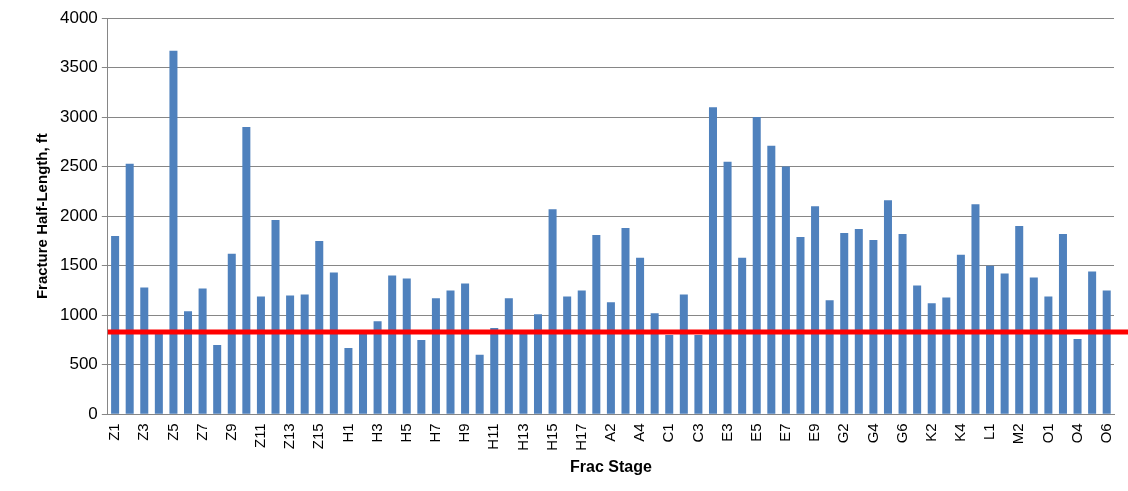 Image resolution: width=1128 pixels, height=491 pixels. Describe the element at coordinates (901, 433) in the screenshot. I see `x-tick-label: G6` at that location.